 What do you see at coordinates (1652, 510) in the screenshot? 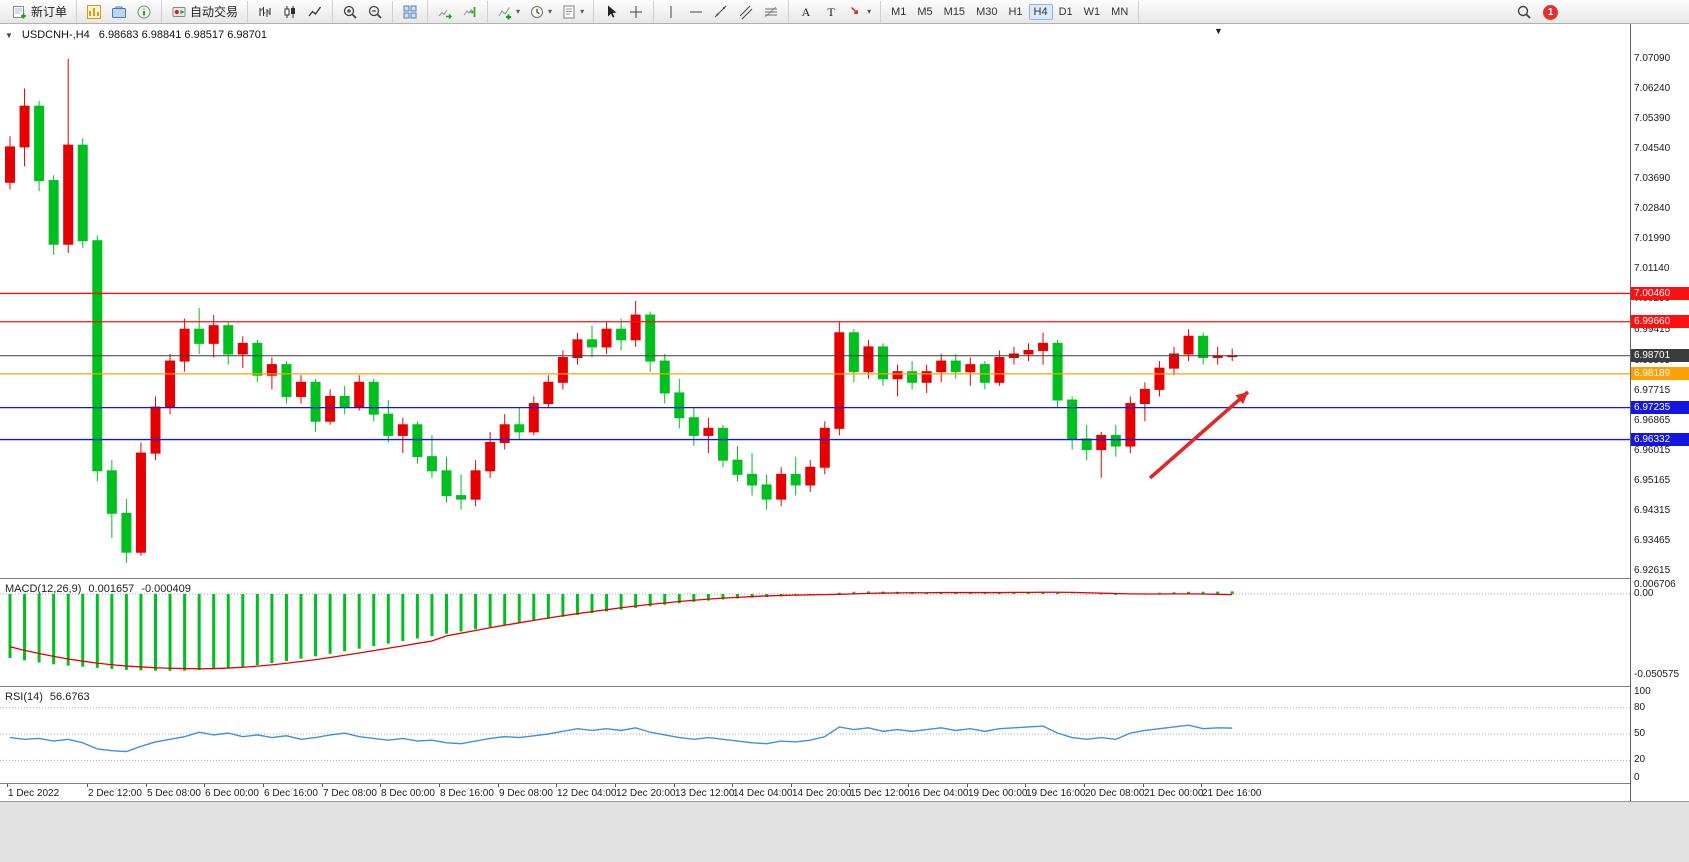
I see `price-axis-label: 6.94315` at bounding box center [1652, 510].